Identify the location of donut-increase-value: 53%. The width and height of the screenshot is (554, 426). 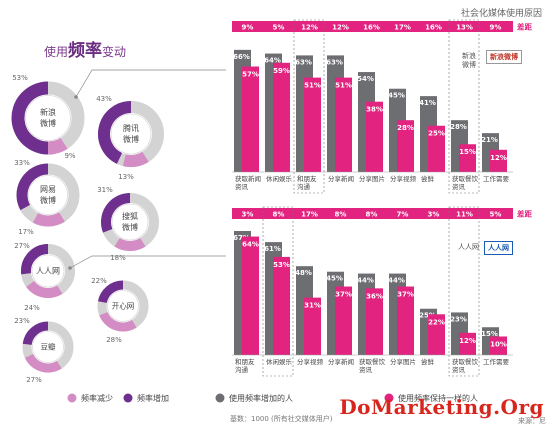
(20, 78).